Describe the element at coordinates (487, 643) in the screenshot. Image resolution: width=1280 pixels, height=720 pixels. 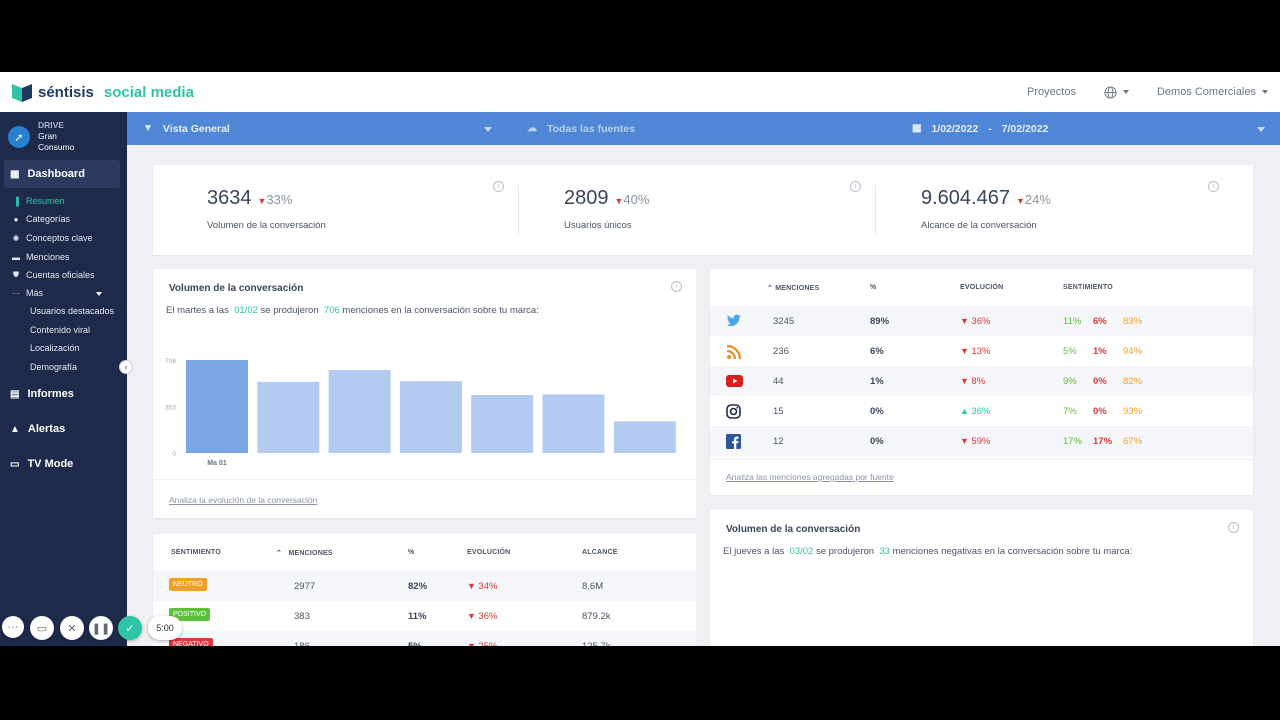
I see `evolution-value: 25%` at that location.